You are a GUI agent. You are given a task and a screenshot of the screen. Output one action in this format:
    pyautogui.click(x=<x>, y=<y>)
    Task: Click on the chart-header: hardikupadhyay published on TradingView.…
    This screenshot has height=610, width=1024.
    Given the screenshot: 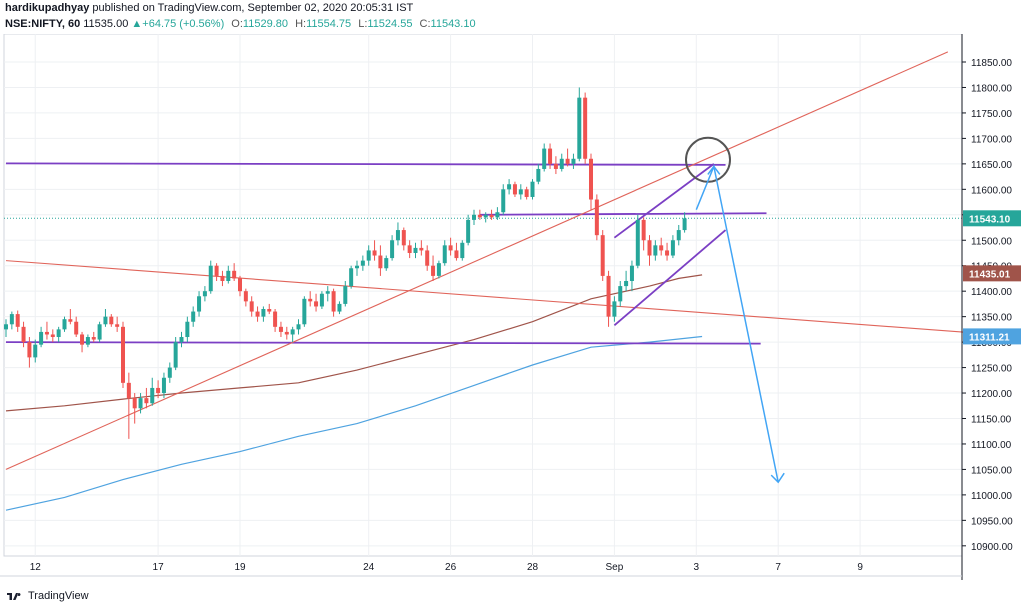 What is the action you would take?
    pyautogui.click(x=512, y=17)
    